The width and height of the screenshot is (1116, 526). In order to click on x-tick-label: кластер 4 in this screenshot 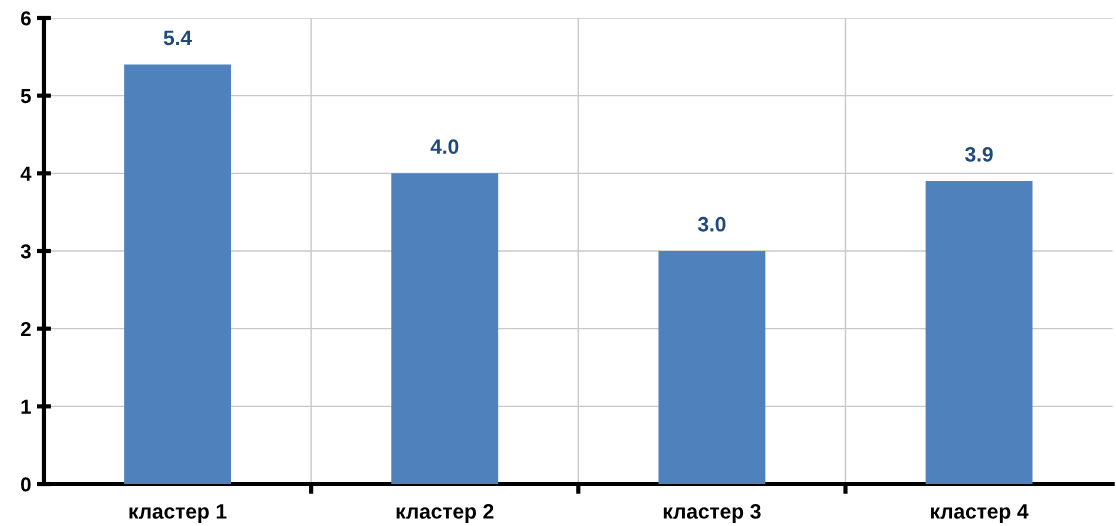, I will do `click(980, 513)`.